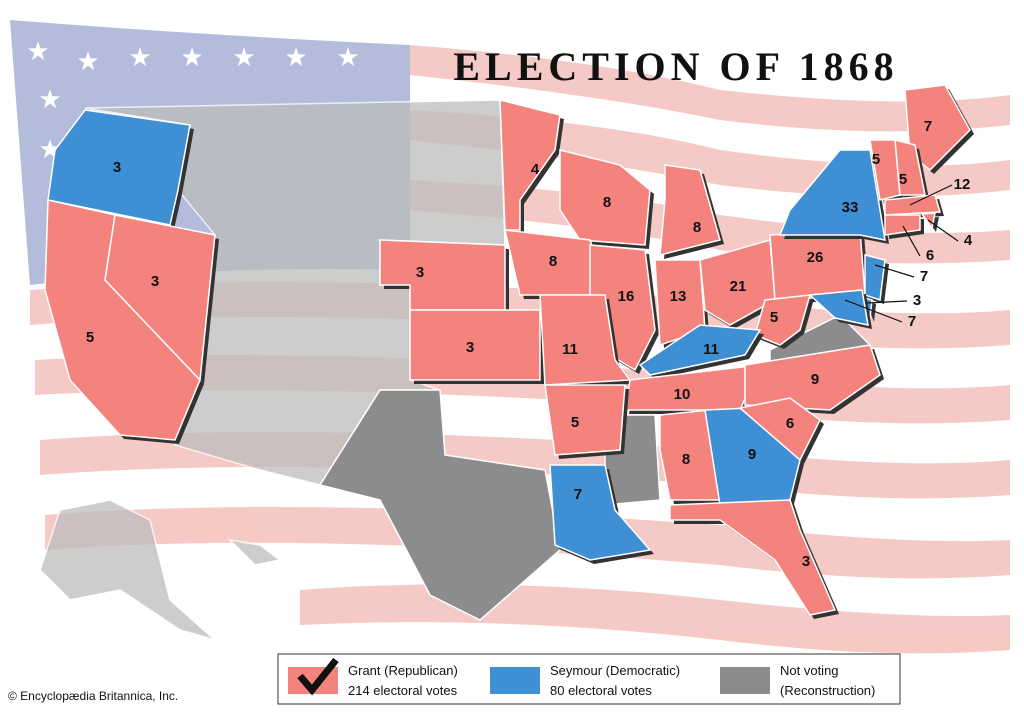 This screenshot has height=715, width=1024. I want to click on legend-box, so click(589, 679).